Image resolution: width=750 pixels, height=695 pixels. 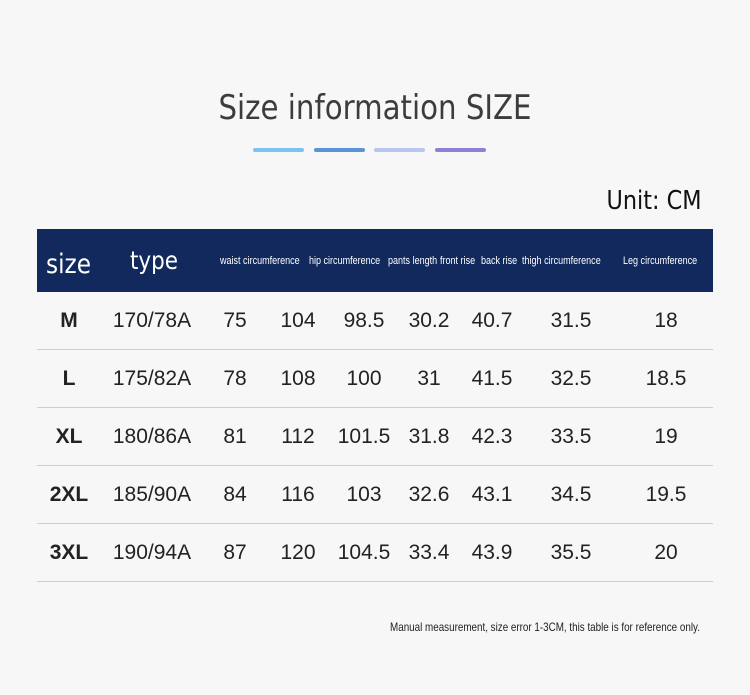 I want to click on cell-waist: 75, so click(x=235, y=320).